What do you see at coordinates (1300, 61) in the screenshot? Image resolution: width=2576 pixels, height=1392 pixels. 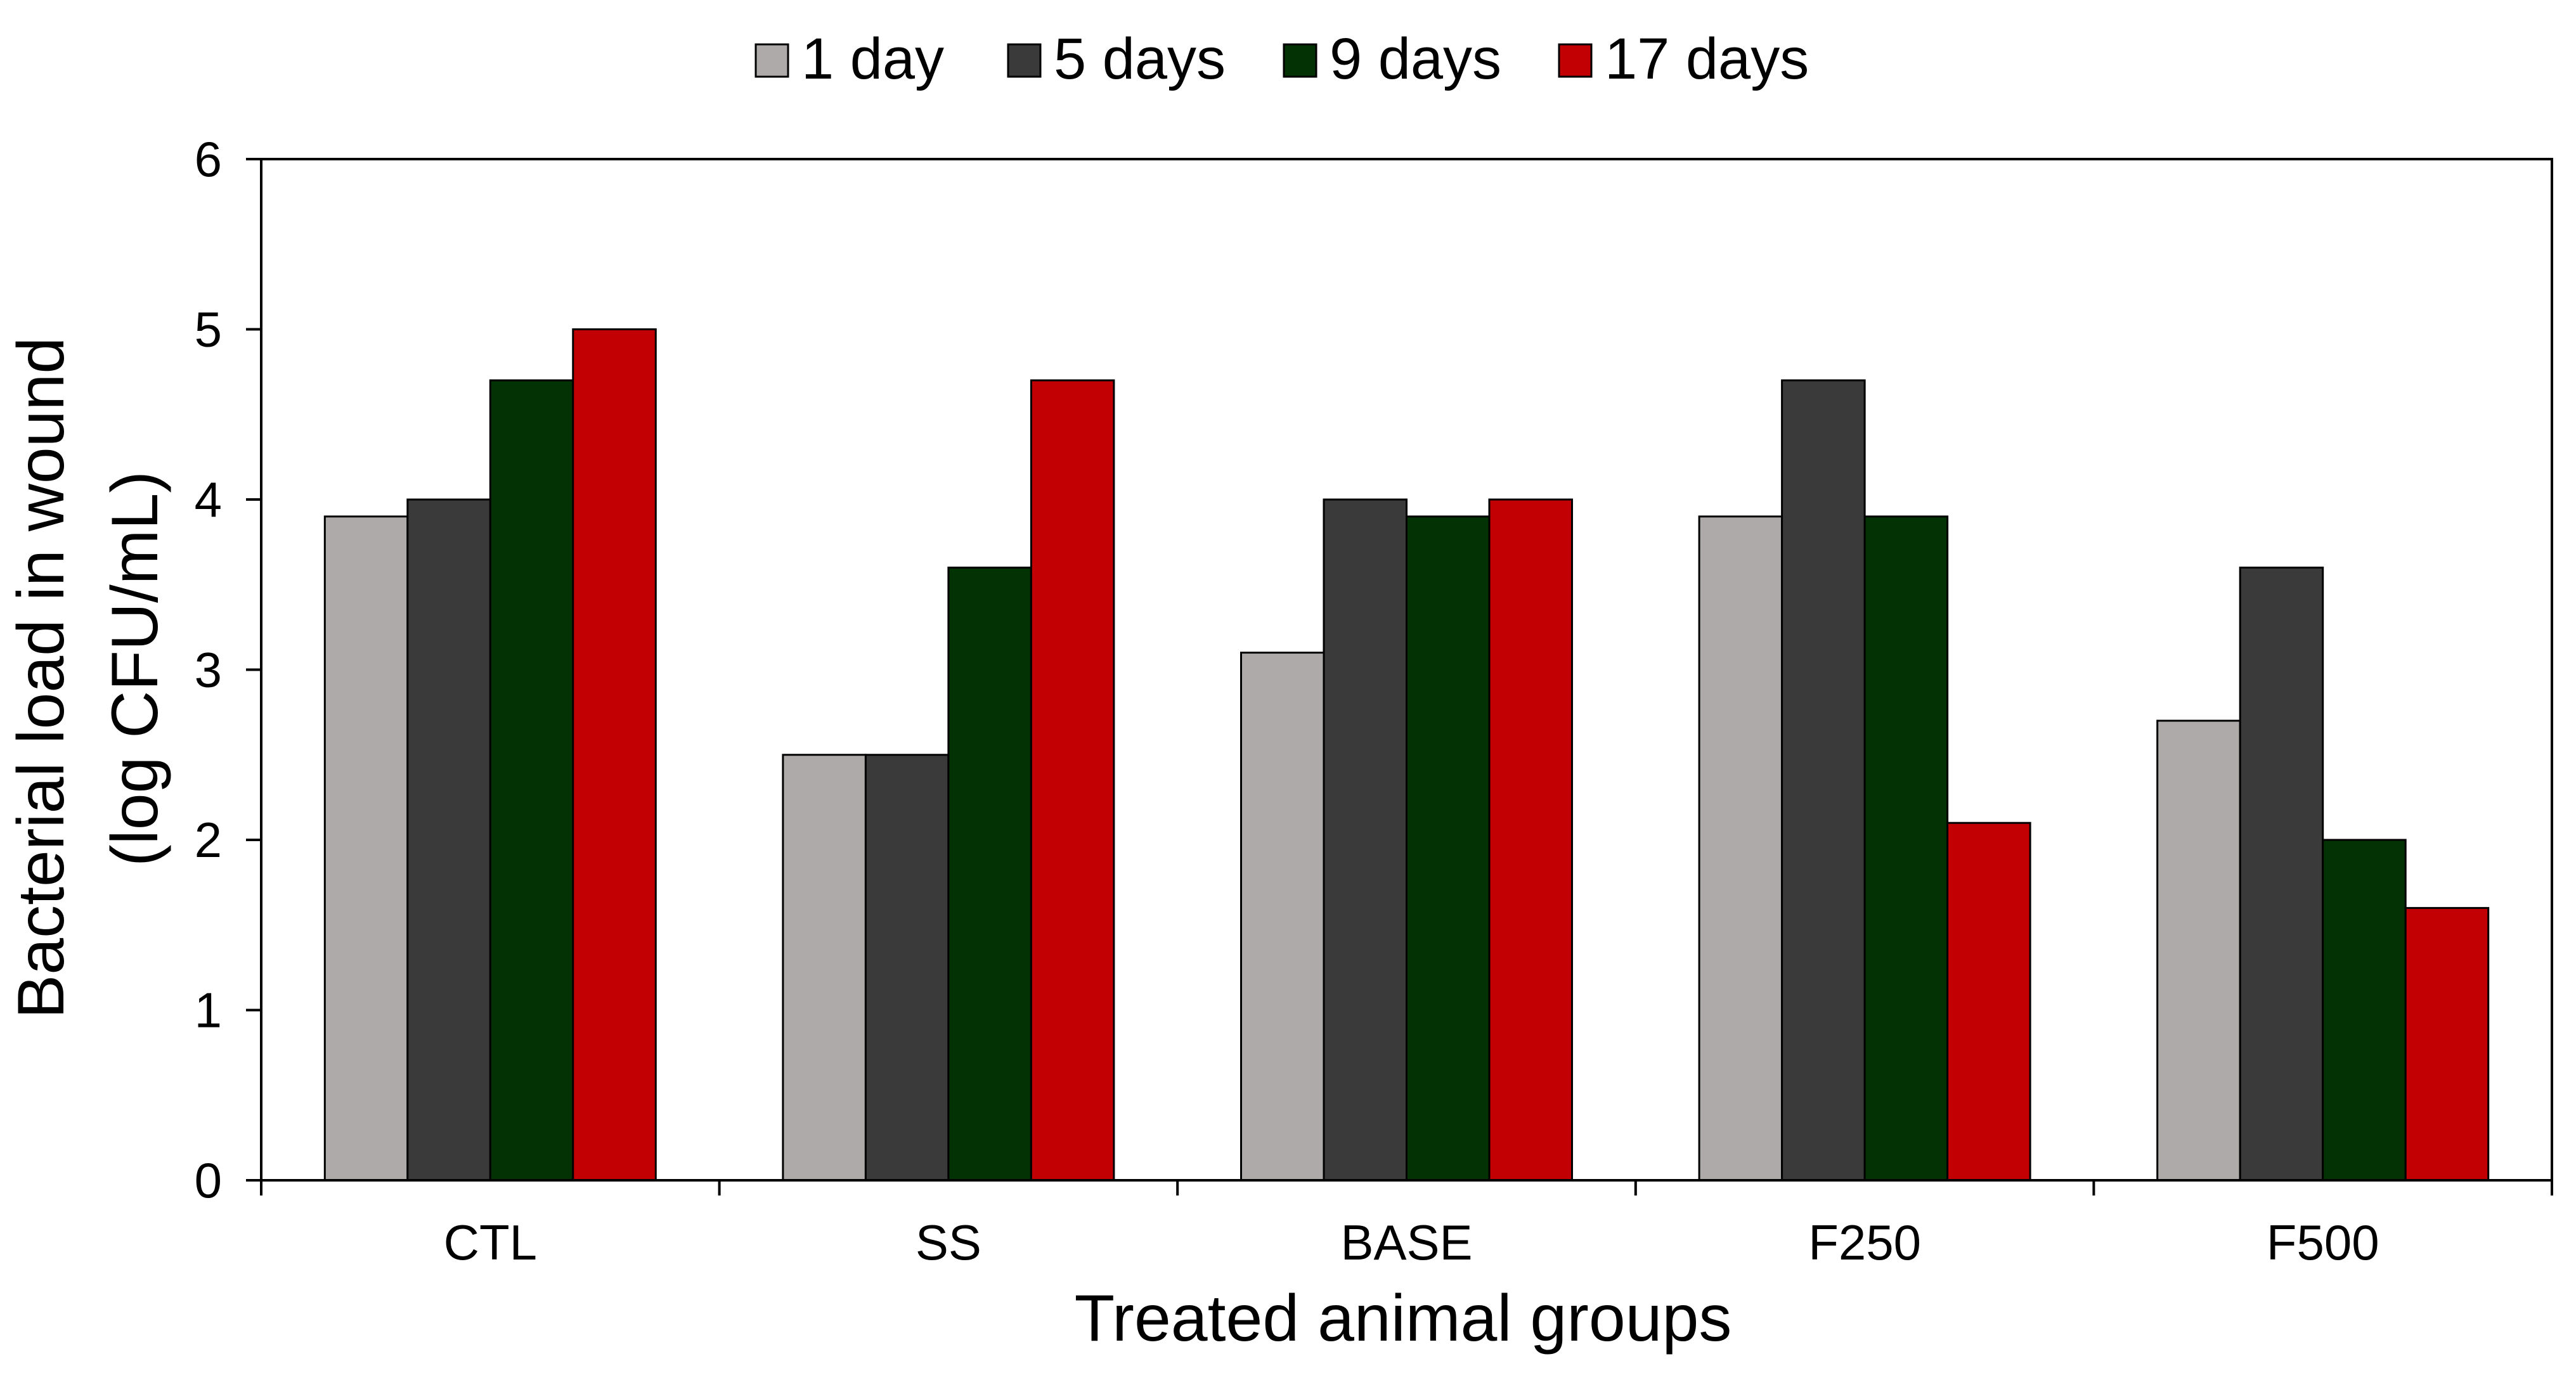 I see `legend-swatch-9-days` at bounding box center [1300, 61].